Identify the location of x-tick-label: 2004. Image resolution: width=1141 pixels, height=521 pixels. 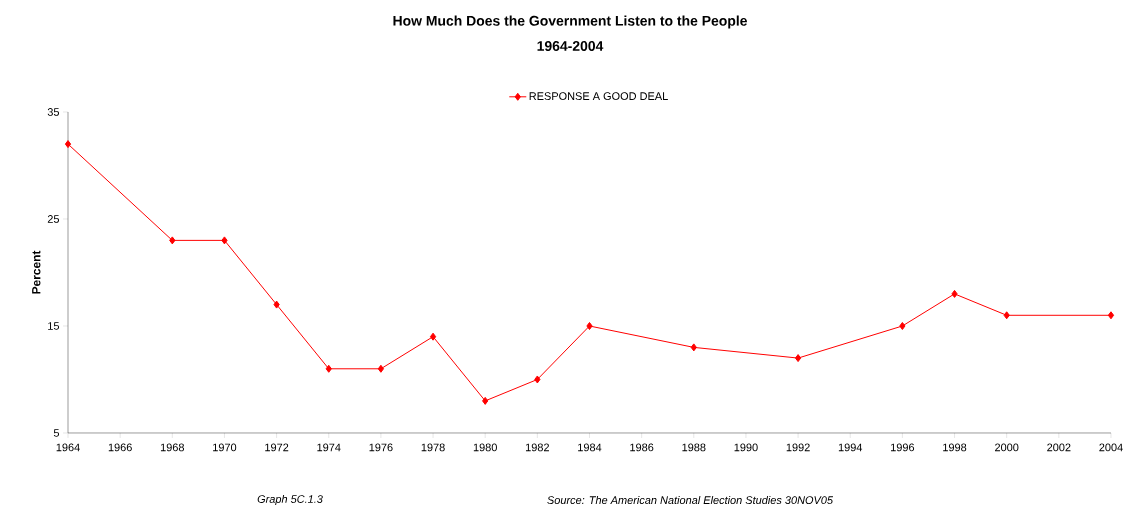
(1111, 447).